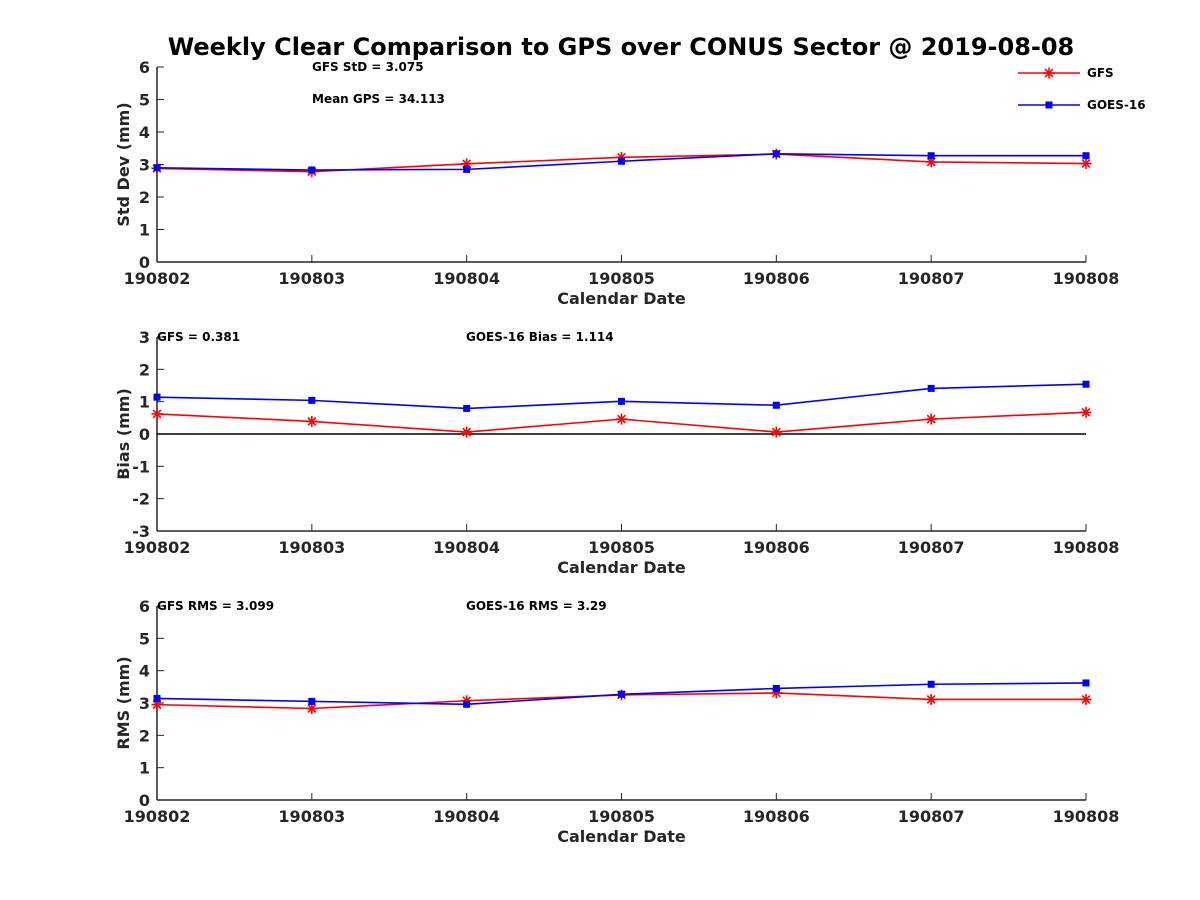 The height and width of the screenshot is (900, 1200). What do you see at coordinates (1100, 73) in the screenshot?
I see `legend-label: GFS` at bounding box center [1100, 73].